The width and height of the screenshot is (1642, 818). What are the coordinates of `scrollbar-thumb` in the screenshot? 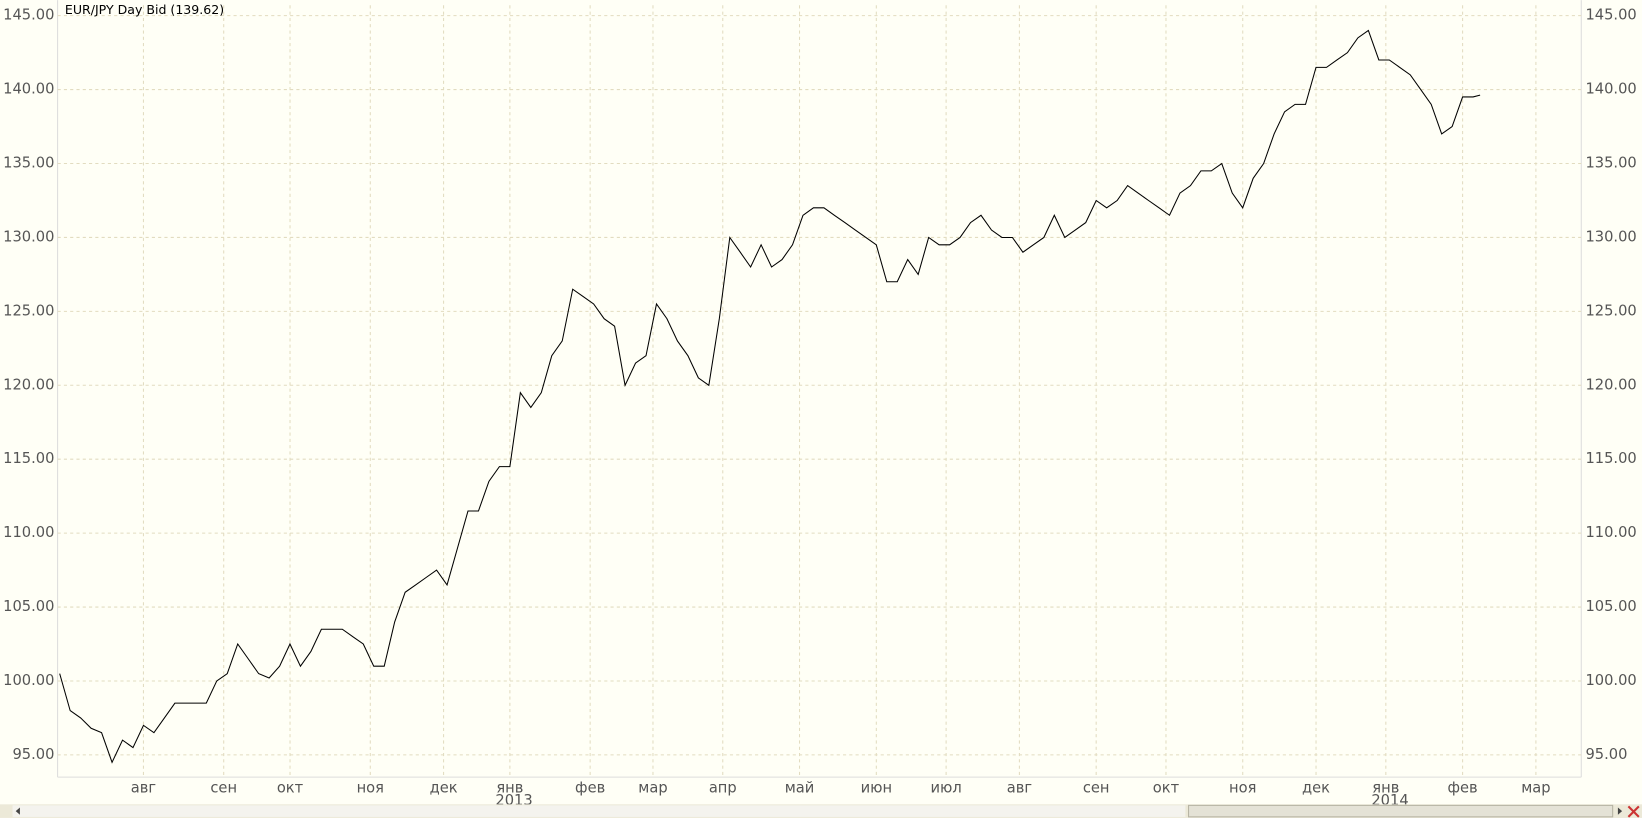 It's located at (1401, 811).